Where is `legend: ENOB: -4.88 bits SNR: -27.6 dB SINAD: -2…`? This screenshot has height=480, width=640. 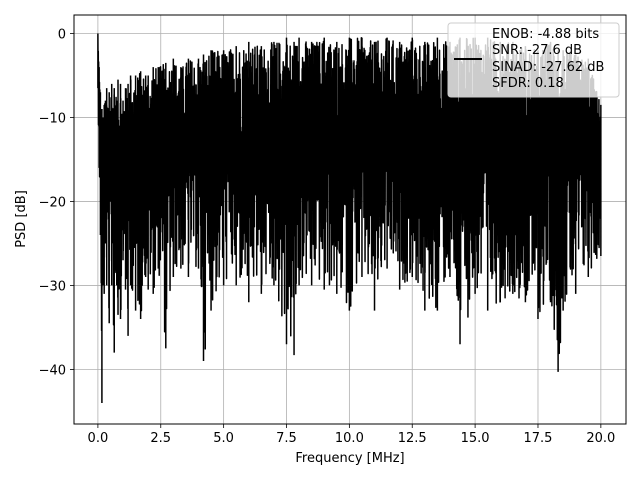
legend: ENOB: -4.88 bits SNR: -27.6 dB SINAD: -2… is located at coordinates (533, 60).